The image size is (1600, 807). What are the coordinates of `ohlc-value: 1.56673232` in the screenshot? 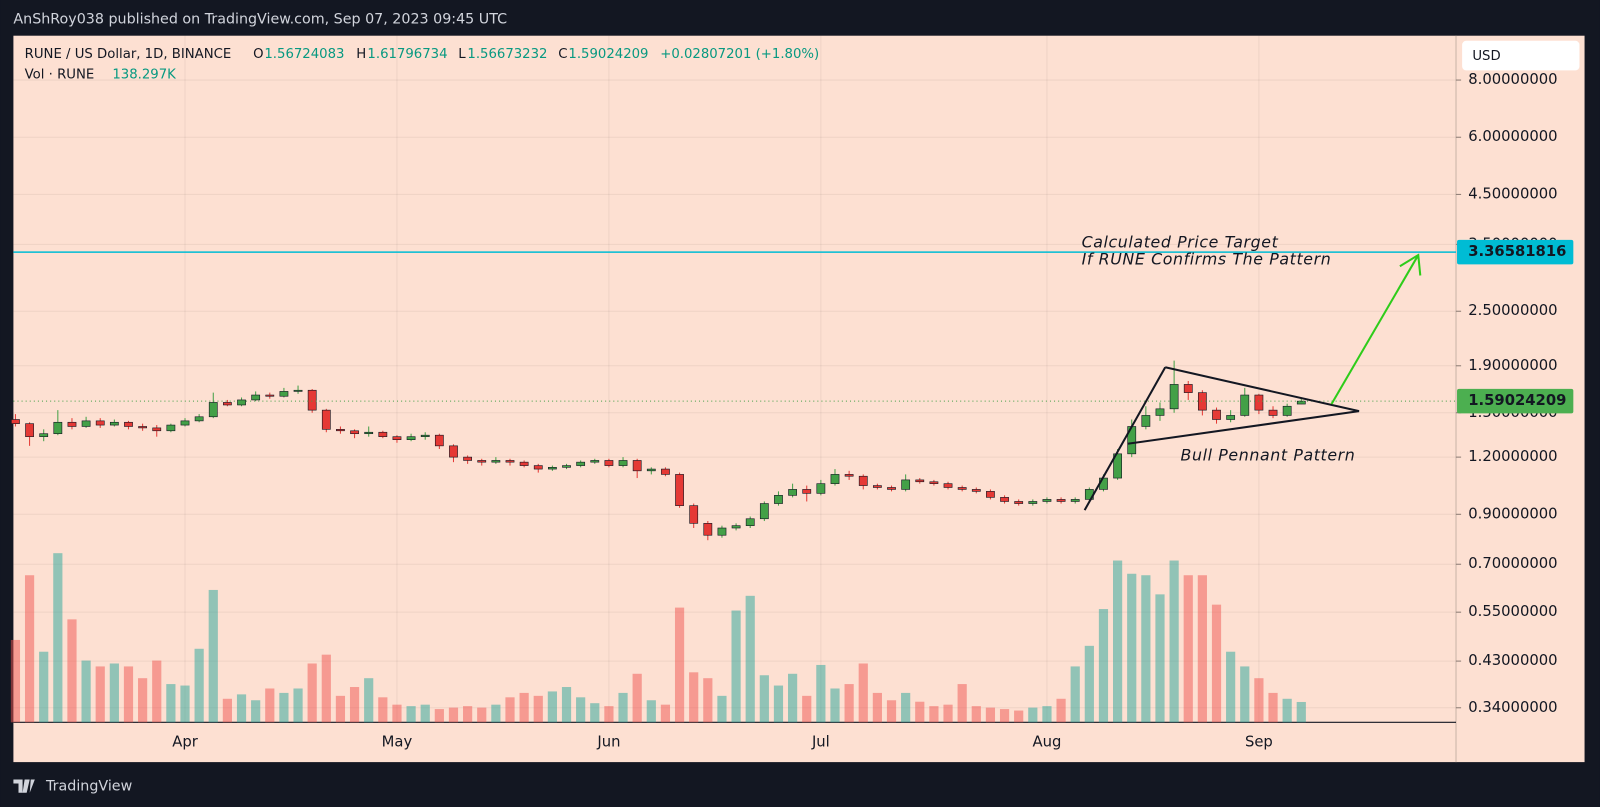 It's located at (507, 54).